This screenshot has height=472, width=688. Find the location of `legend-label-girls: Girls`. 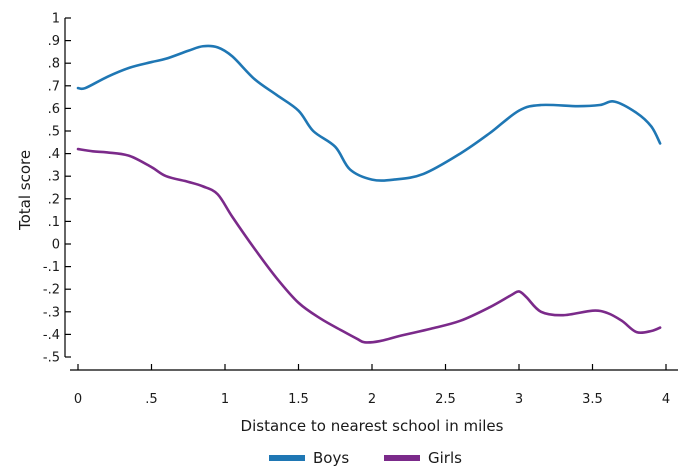

legend-label-girls: Girls is located at coordinates (445, 458).